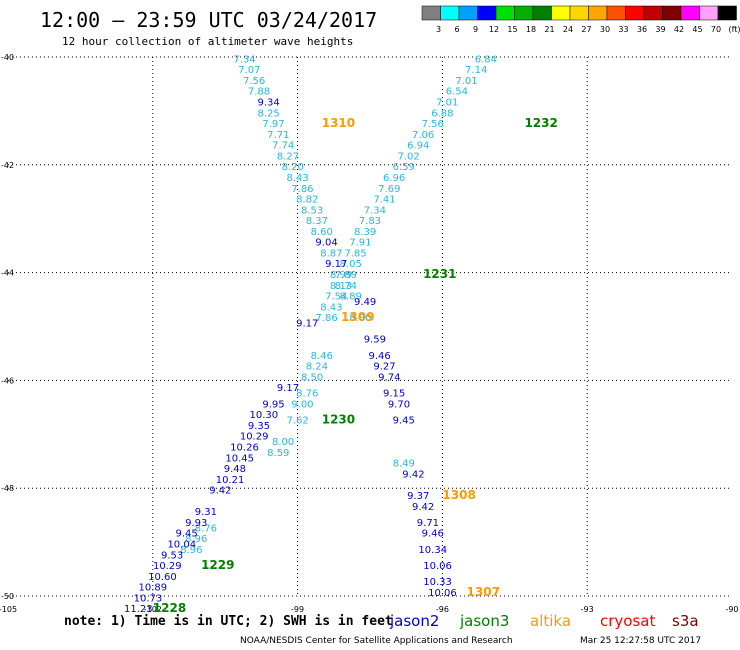 This screenshot has height=650, width=740. I want to click on x-tick-label: -90, so click(731, 609).